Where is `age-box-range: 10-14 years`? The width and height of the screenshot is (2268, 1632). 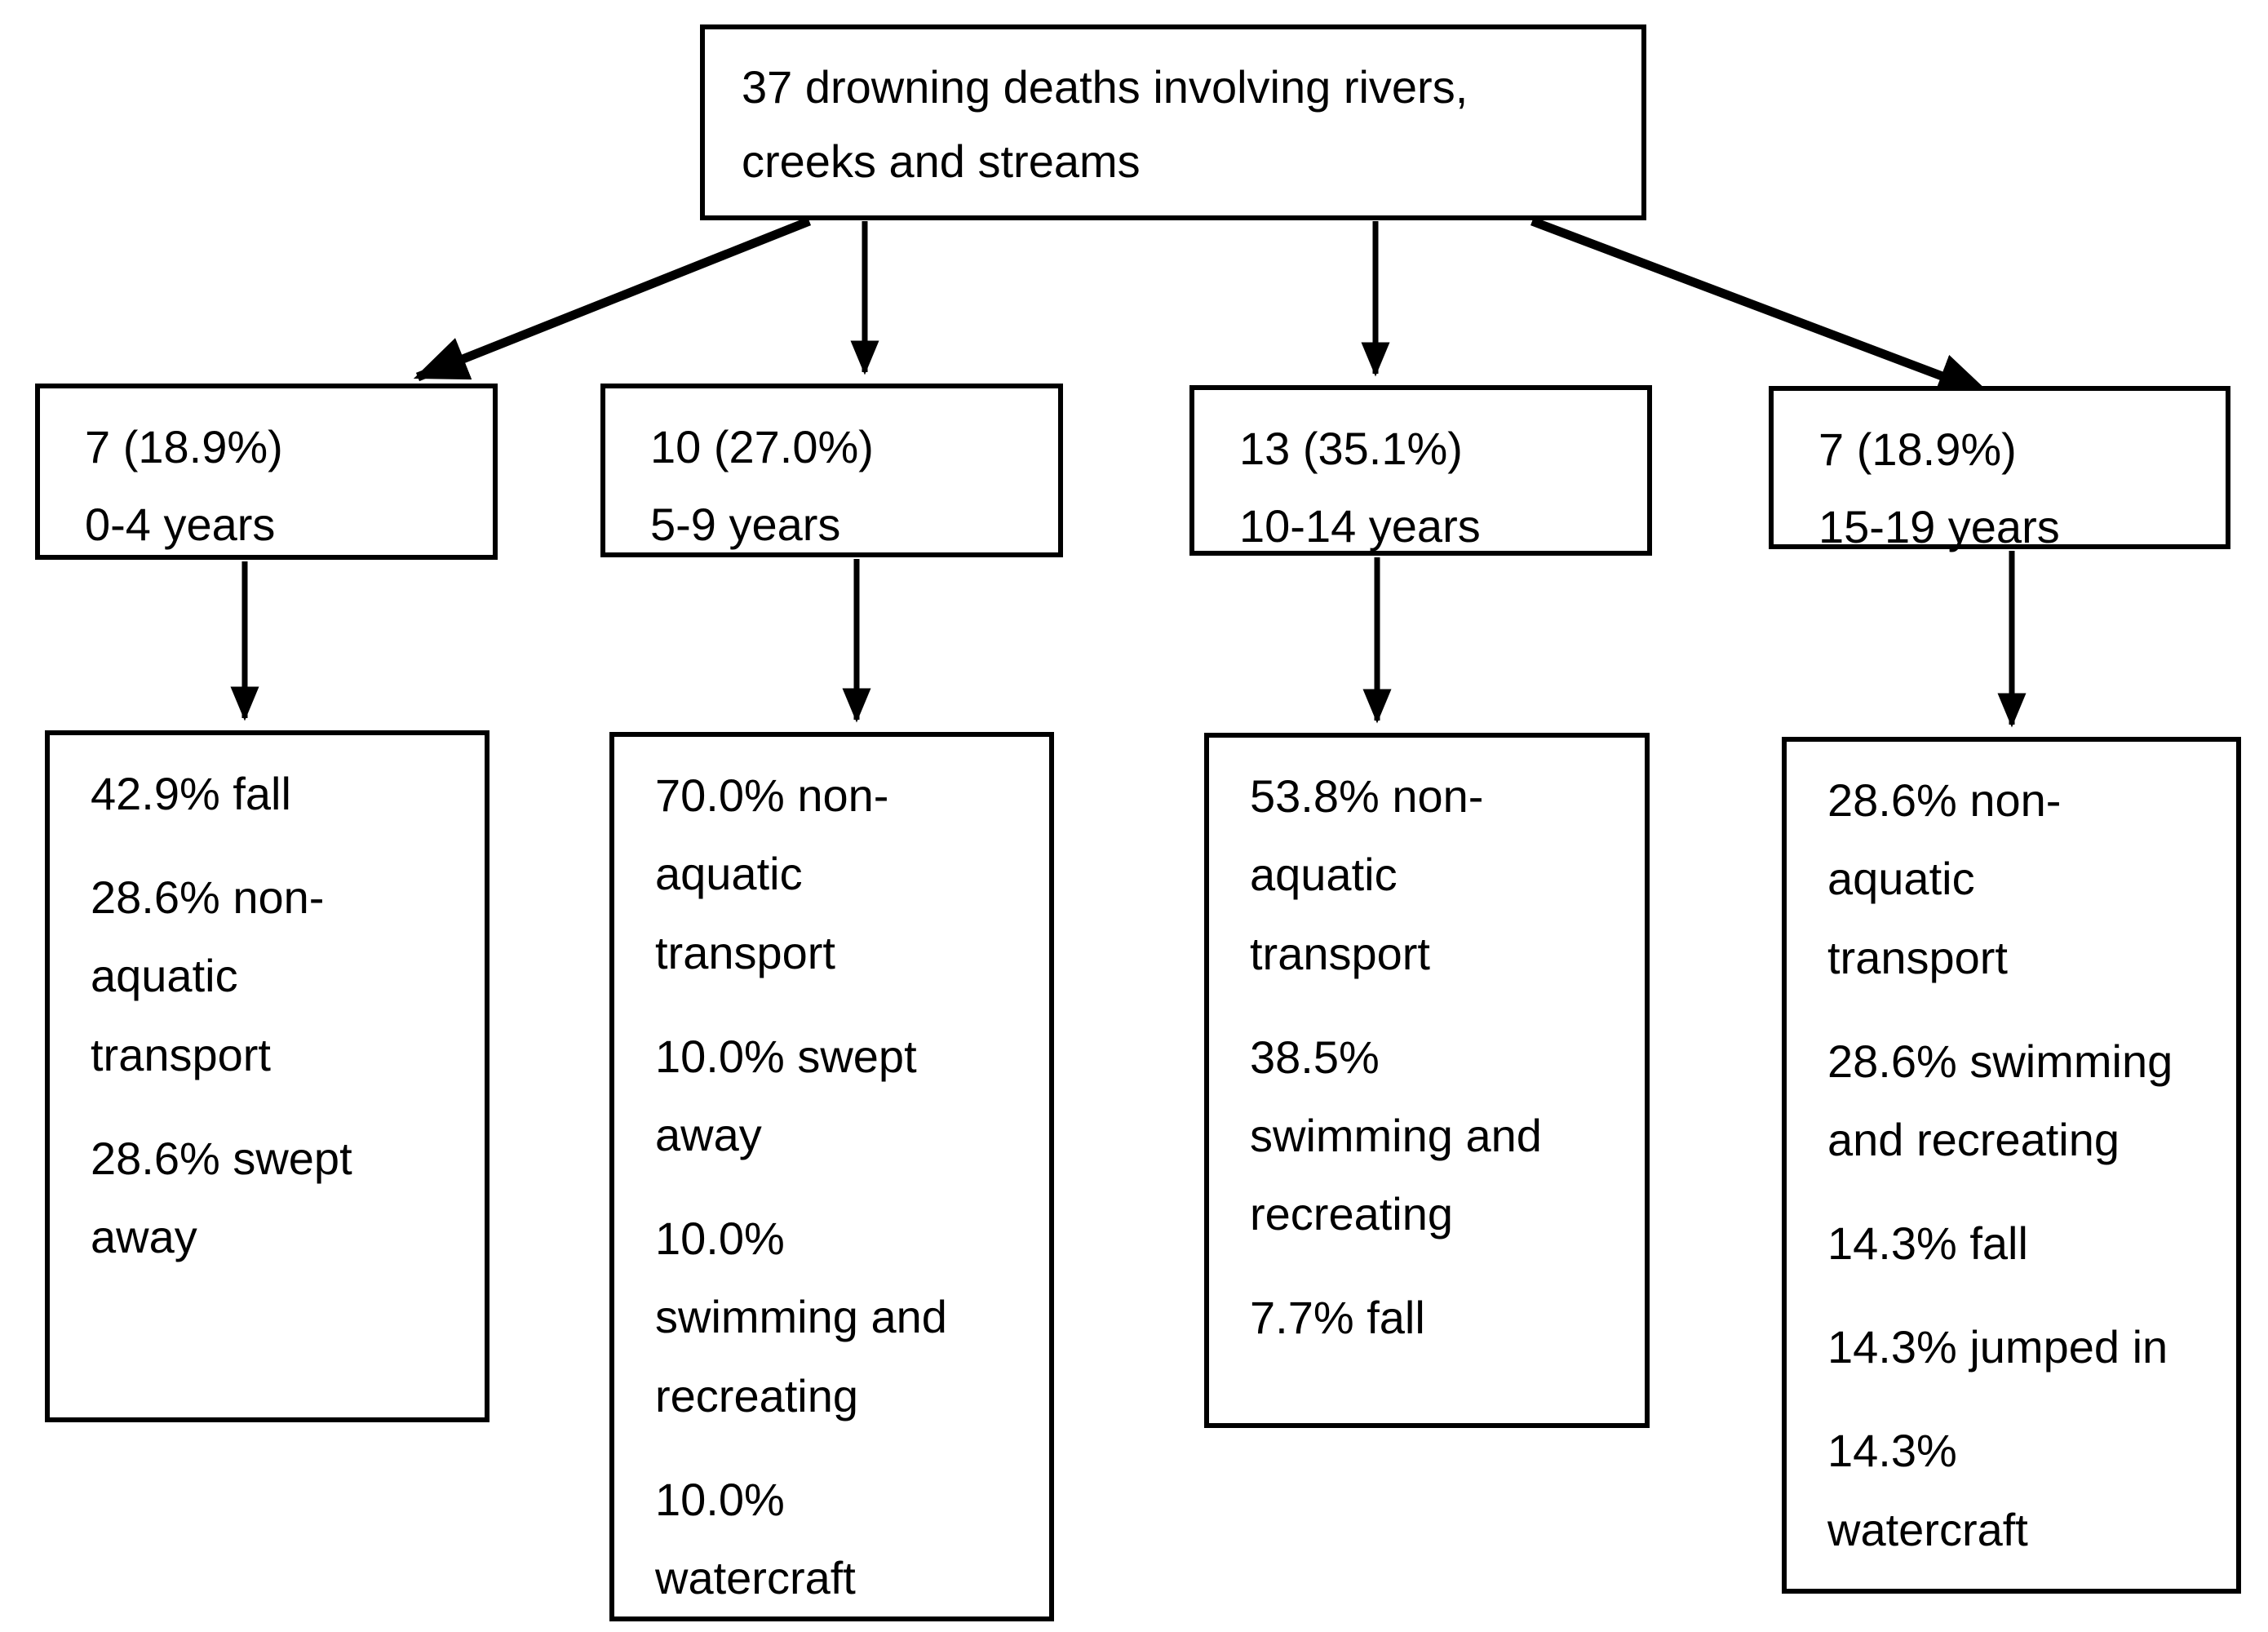
age-box-range: 10-14 years is located at coordinates (1360, 526).